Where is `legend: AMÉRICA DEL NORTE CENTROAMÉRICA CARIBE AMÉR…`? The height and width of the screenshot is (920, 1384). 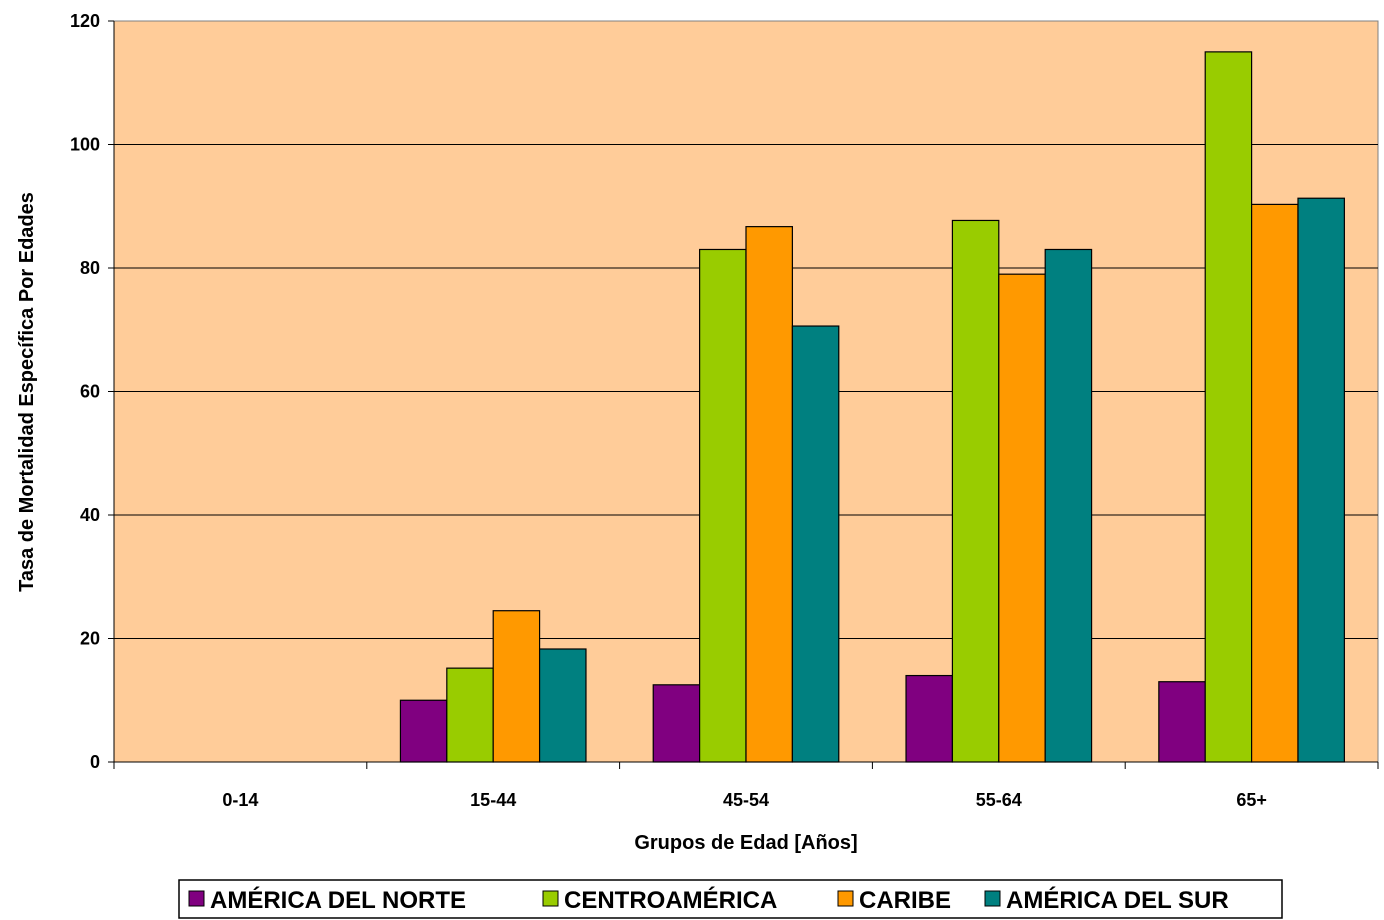 legend: AMÉRICA DEL NORTE CENTROAMÉRICA CARIBE AMÉR… is located at coordinates (708, 900).